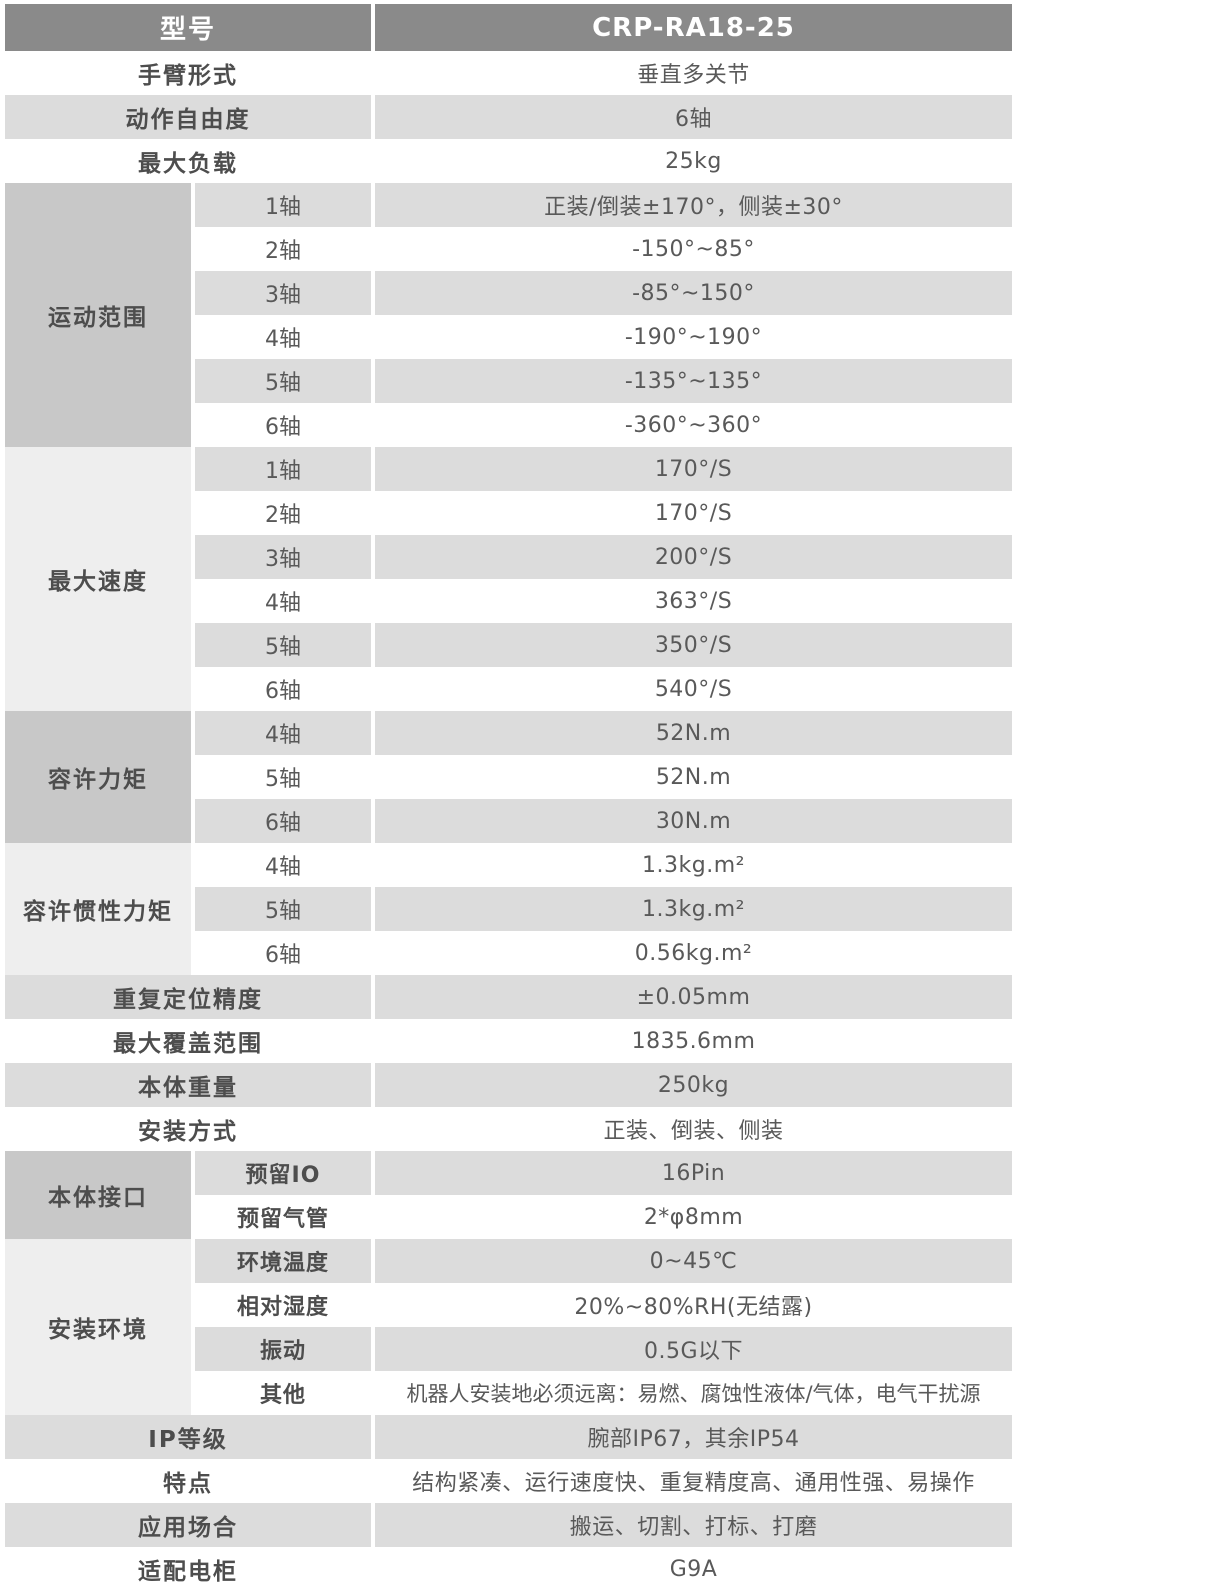 This screenshot has height=1596, width=1226. What do you see at coordinates (693, 1173) in the screenshot?
I see `subrow-value: 16Pin` at bounding box center [693, 1173].